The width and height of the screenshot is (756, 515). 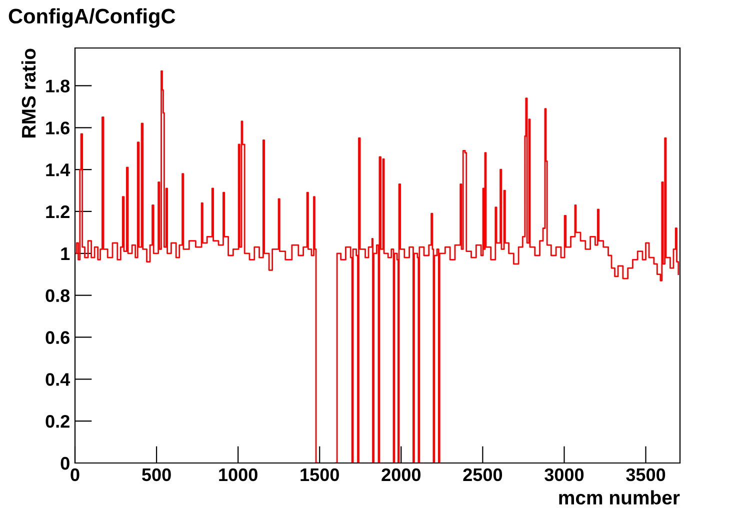 I want to click on y-tick-label: 0.8, so click(x=58, y=295).